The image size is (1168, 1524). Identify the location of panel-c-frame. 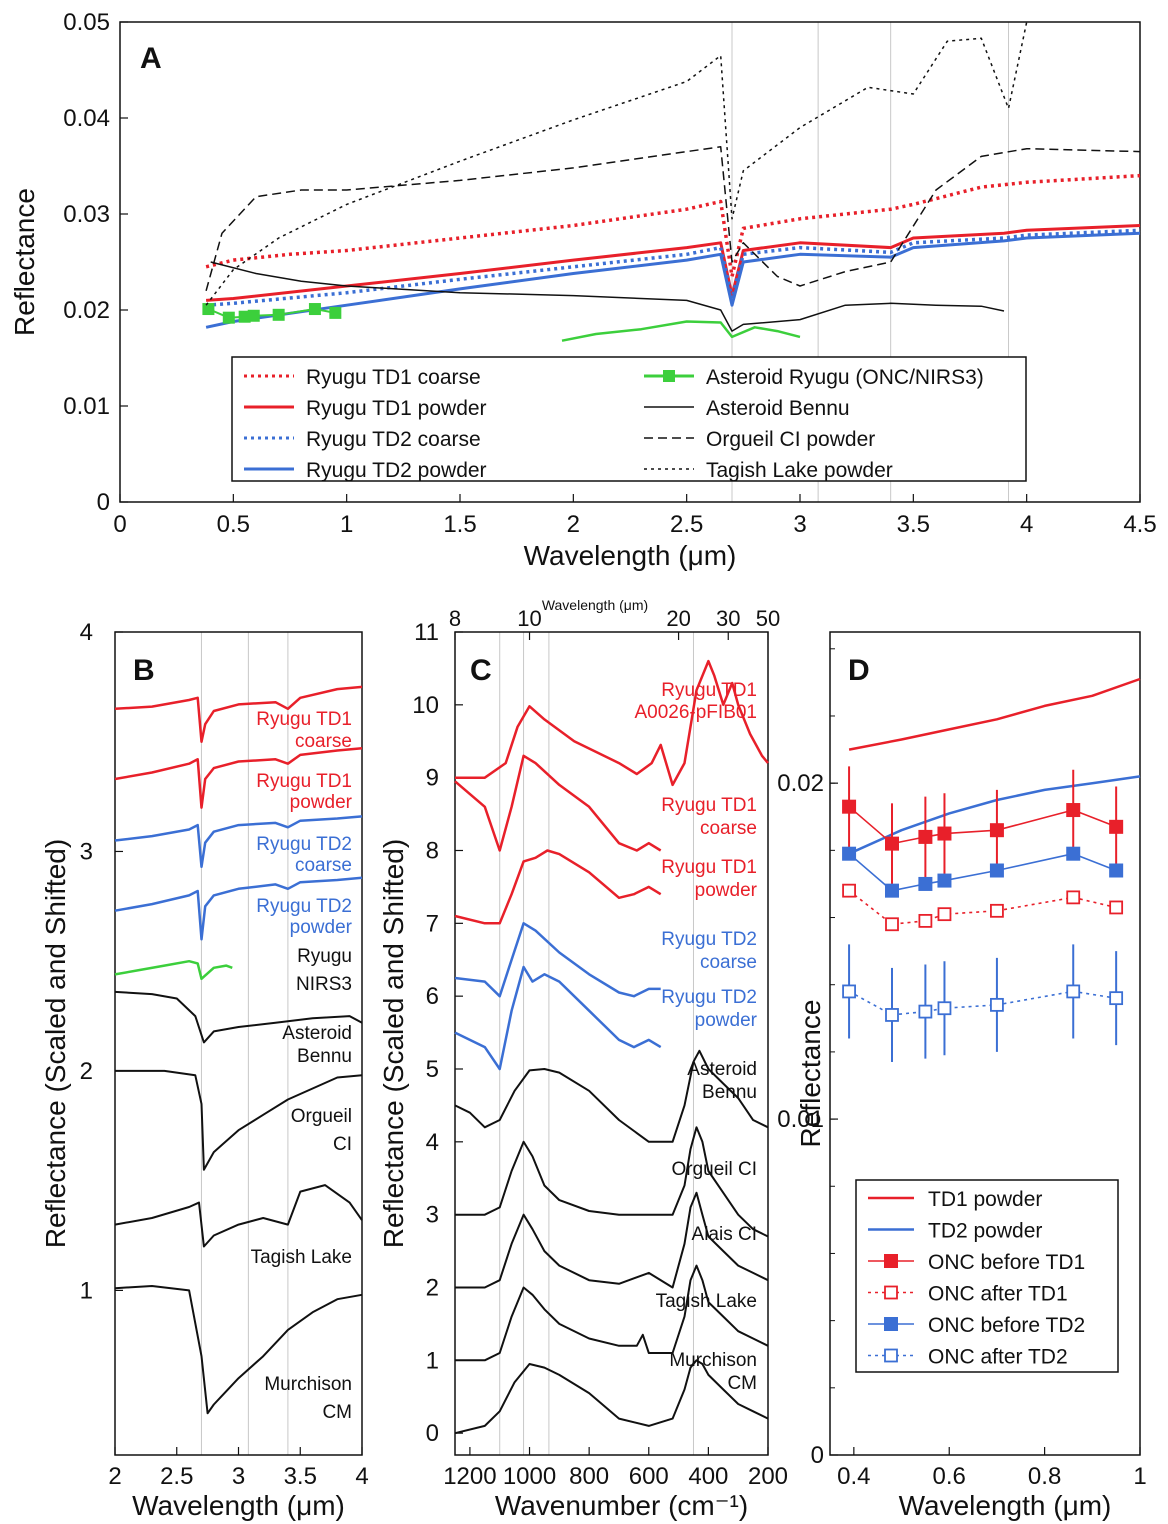
(611, 1043).